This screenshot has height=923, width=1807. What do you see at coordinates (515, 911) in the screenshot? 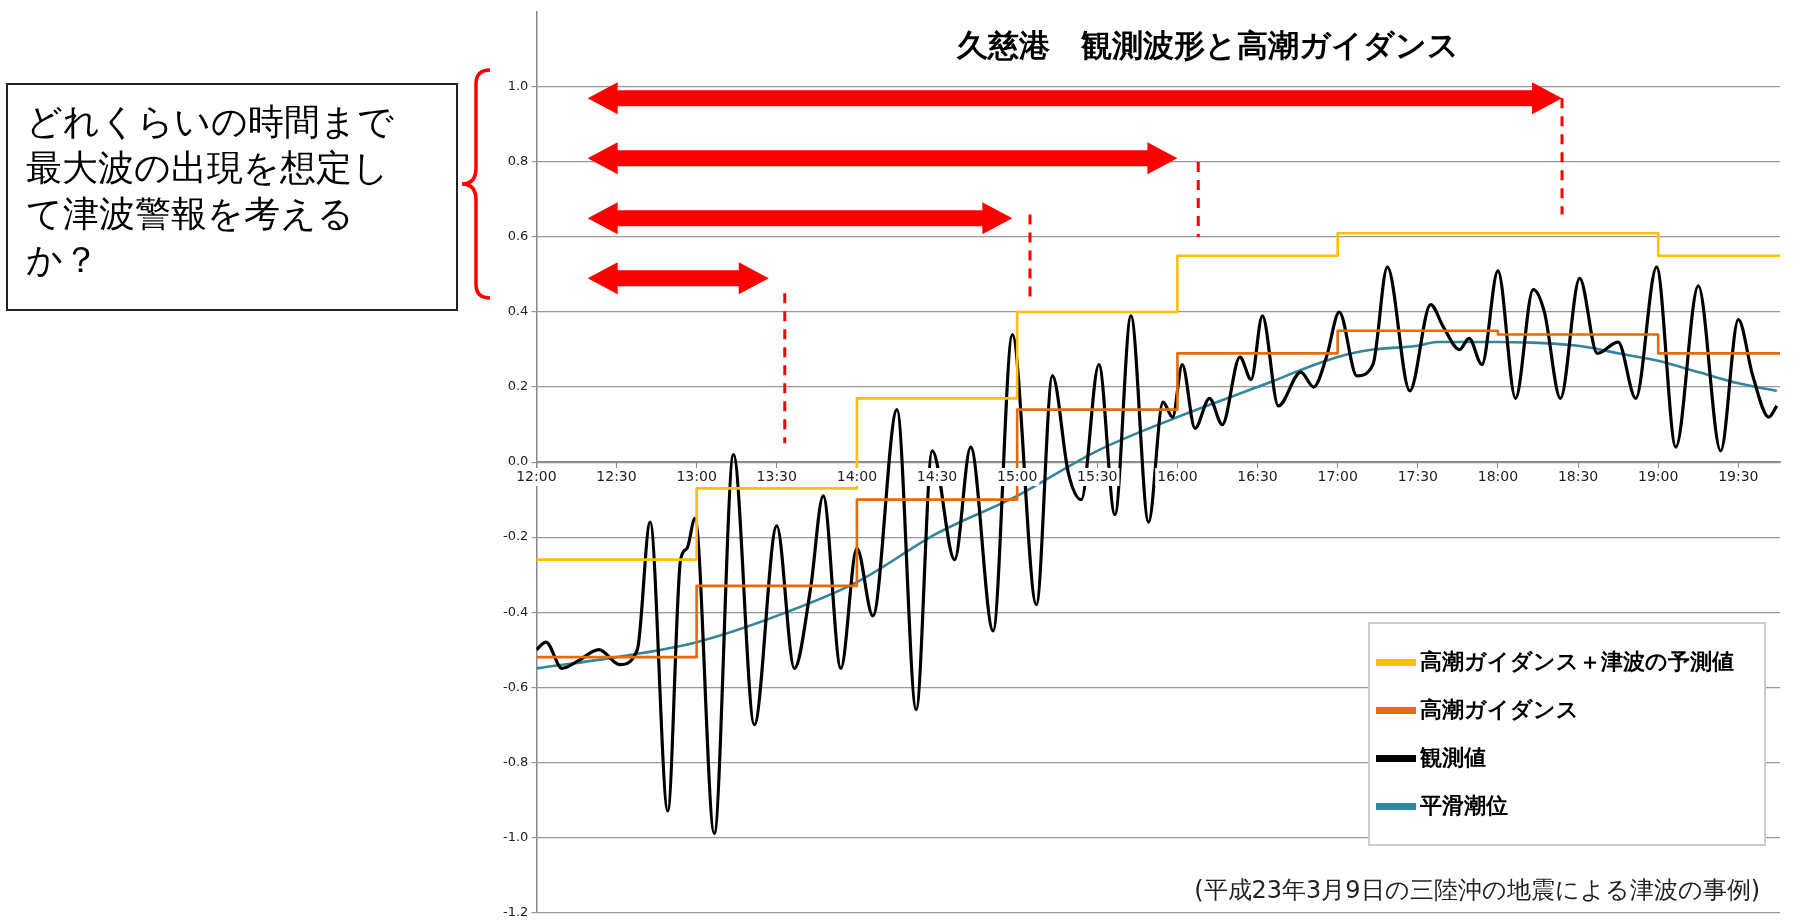
I see `y-tick-label: -1.2` at bounding box center [515, 911].